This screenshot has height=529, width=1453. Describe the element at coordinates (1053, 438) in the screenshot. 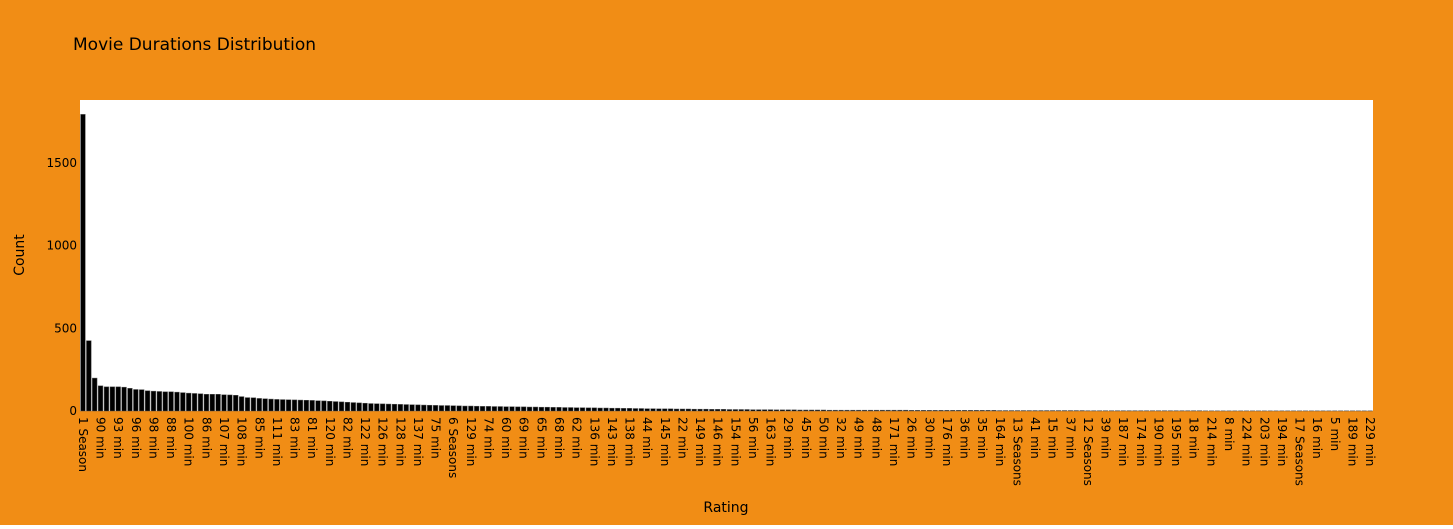

I see `x-tick-label: 15 min` at that location.